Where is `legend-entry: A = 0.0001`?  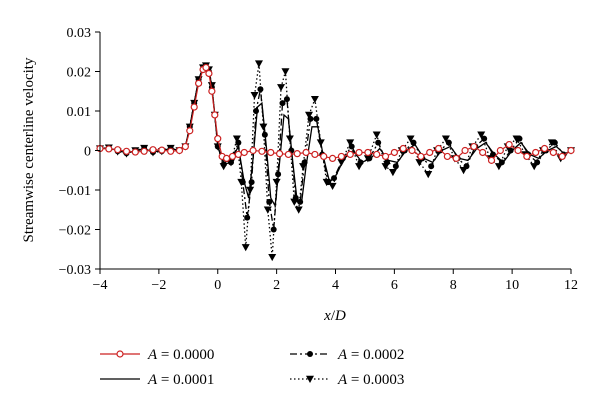
legend-entry: A = 0.0001 is located at coordinates (157, 380).